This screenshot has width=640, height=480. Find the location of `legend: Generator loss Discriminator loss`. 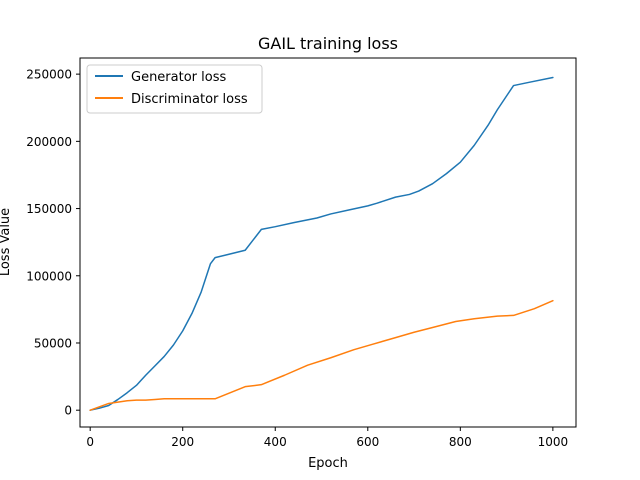

legend: Generator loss Discriminator loss is located at coordinates (174, 89).